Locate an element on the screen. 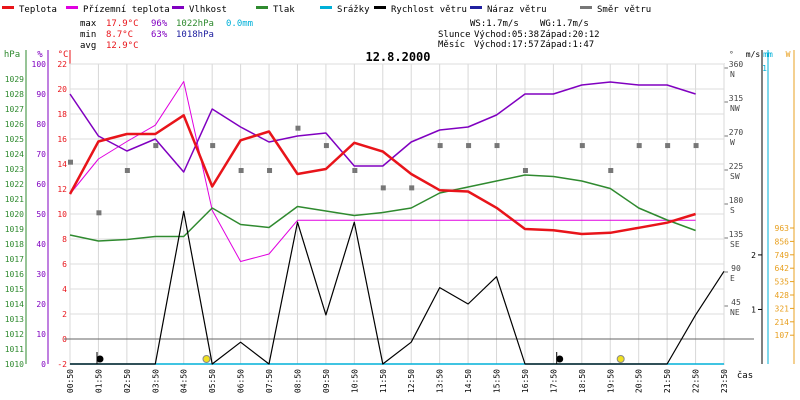  rad-tick-label: 321 is located at coordinates (782, 308).